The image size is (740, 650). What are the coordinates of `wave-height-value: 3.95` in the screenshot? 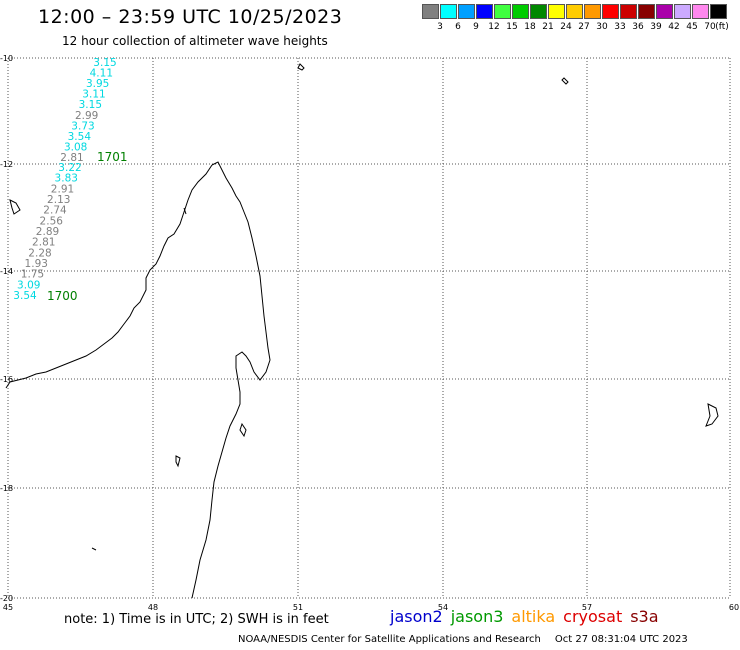 It's located at (97, 84).